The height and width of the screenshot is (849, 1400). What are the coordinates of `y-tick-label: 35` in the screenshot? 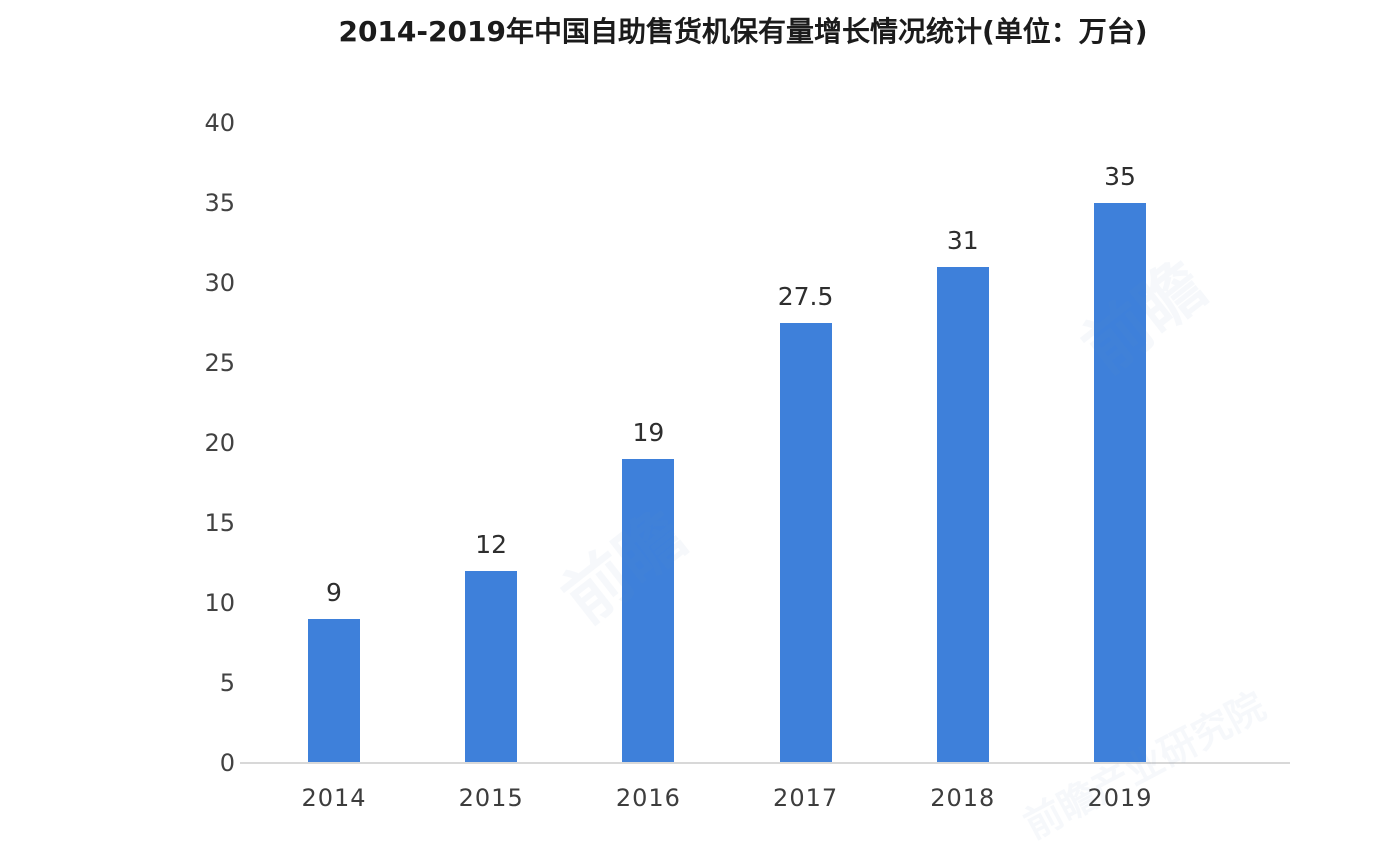 It's located at (219, 203).